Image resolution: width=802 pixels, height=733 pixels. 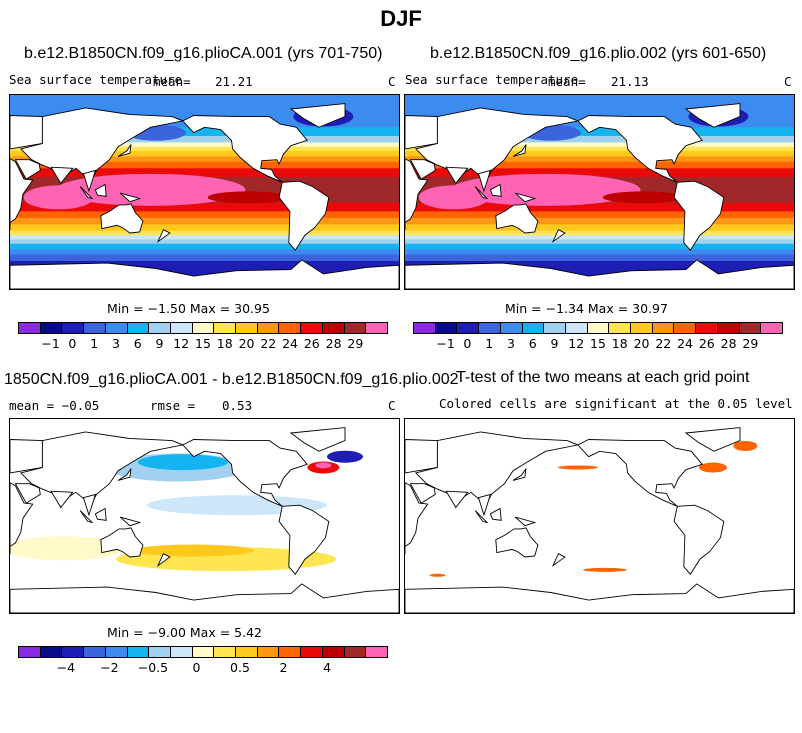 I want to click on panel-3-colorbar-tick-label: 0.5, so click(x=240, y=667).